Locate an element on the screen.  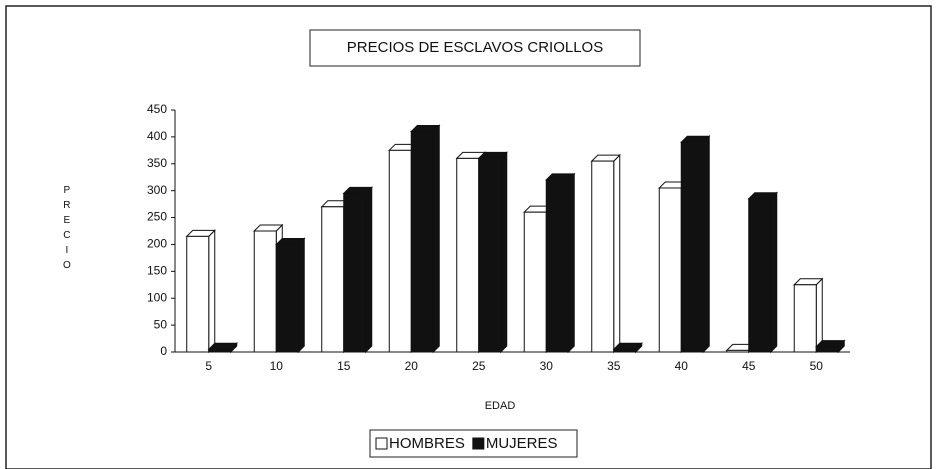
y-tick-label: 100 is located at coordinates (157, 297).